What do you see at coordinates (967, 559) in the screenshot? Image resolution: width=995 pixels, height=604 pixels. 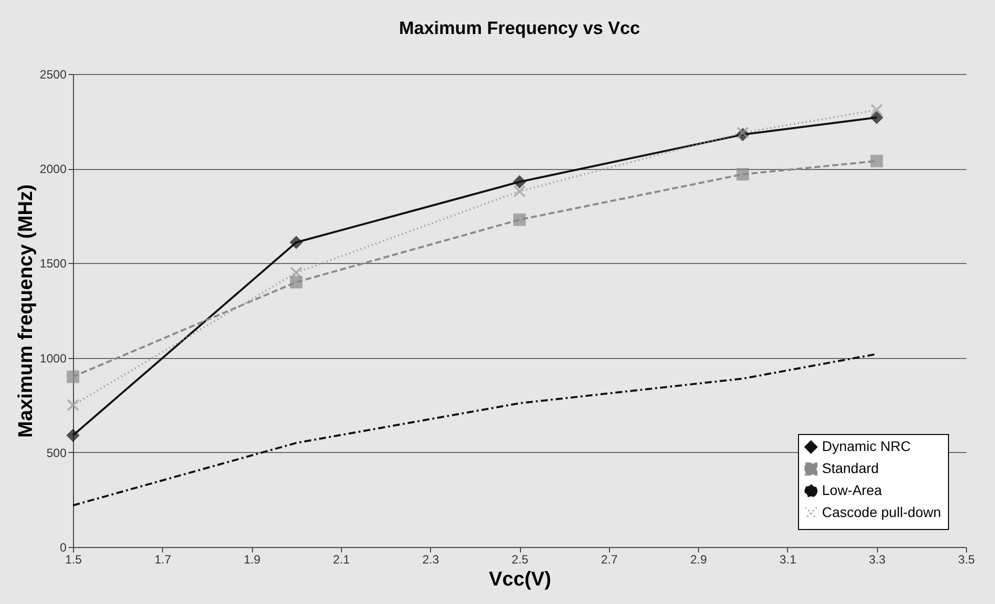 I see `x-tick-label: 3.5` at bounding box center [967, 559].